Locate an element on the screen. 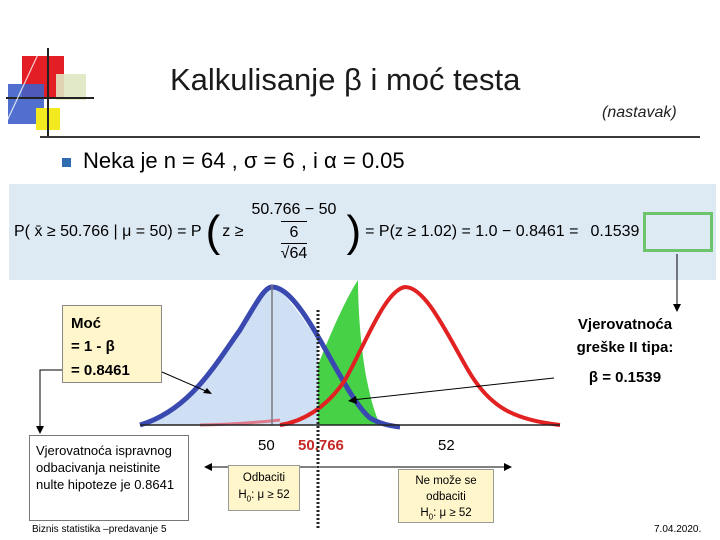 The height and width of the screenshot is (540, 720). reject-h0-box: Odbaciti H0: μ ≥ 52 is located at coordinates (264, 488).